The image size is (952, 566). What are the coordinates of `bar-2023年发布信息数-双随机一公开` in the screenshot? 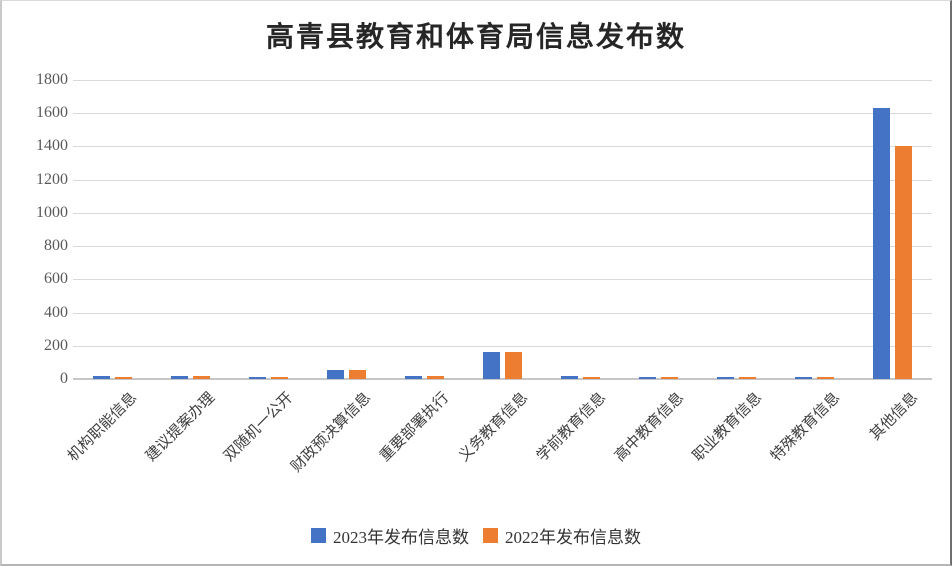 It's located at (257, 378).